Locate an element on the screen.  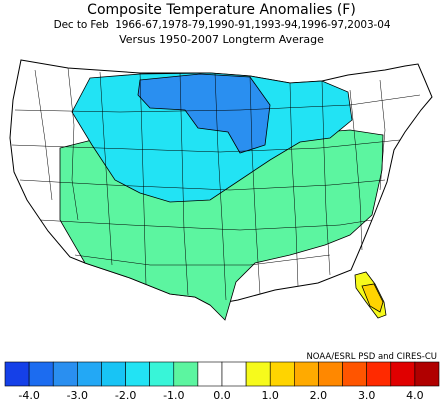
colorbar is located at coordinates (222, 374).